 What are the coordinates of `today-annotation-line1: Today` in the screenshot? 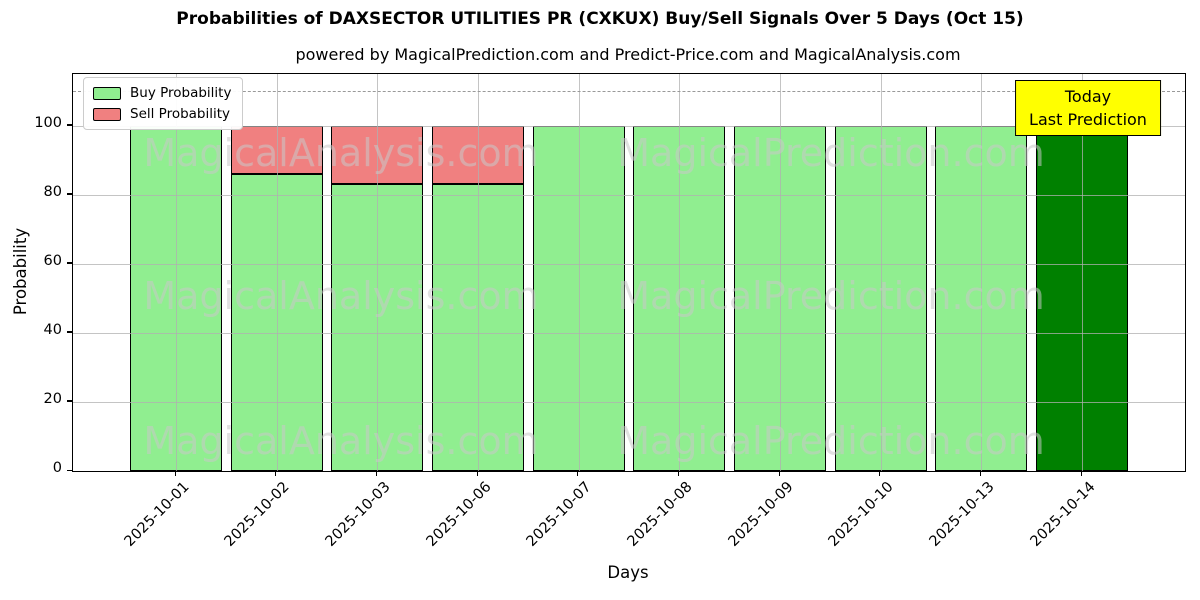 It's located at (1088, 96).